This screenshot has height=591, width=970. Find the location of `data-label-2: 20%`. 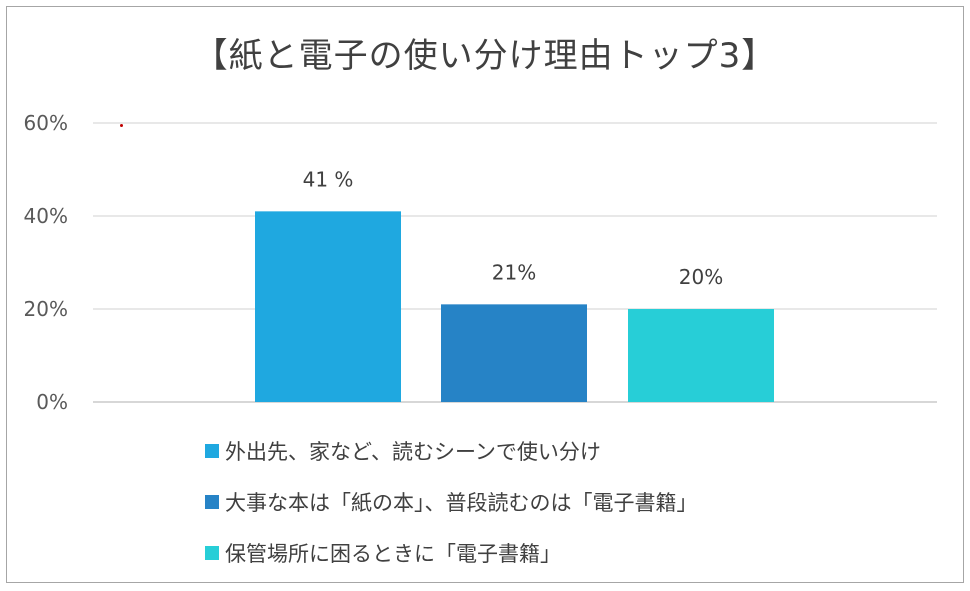

data-label-2: 20% is located at coordinates (701, 277).